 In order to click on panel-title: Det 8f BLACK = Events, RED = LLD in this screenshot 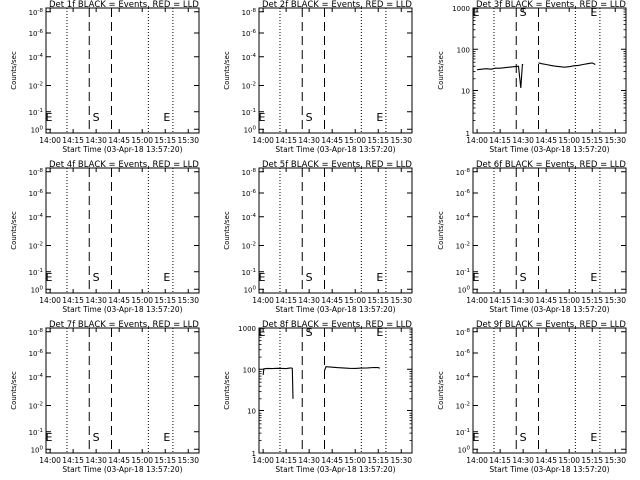, I will do `click(337, 325)`.